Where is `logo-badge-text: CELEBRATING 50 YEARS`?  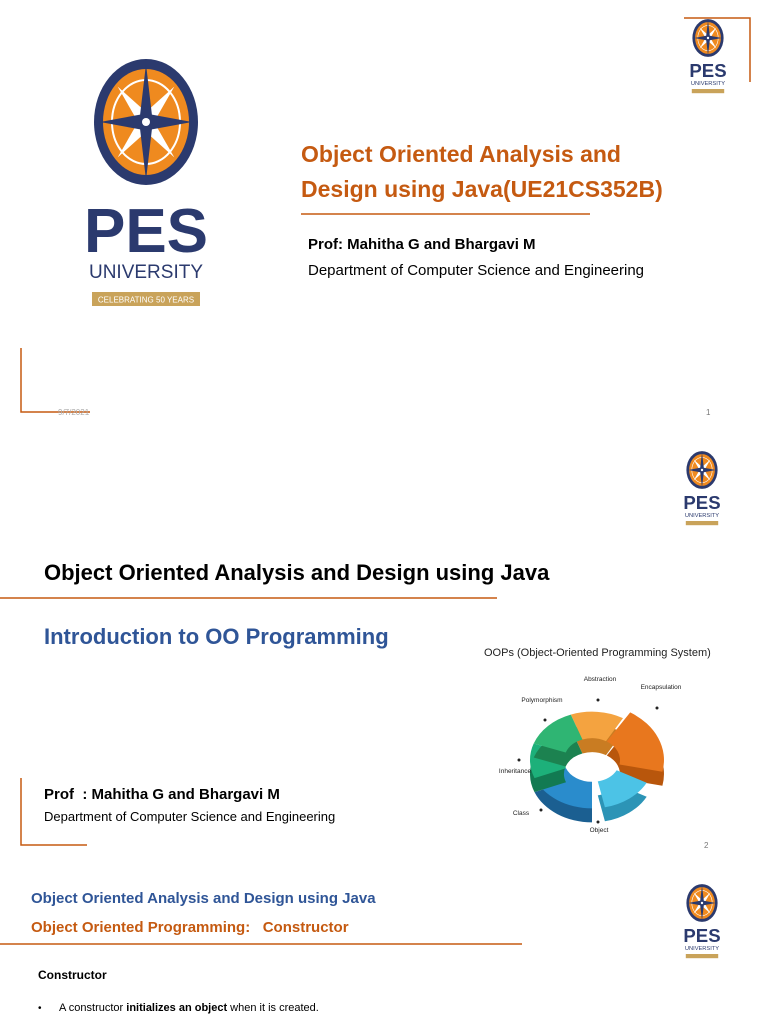 logo-badge-text: CELEBRATING 50 YEARS is located at coordinates (146, 300).